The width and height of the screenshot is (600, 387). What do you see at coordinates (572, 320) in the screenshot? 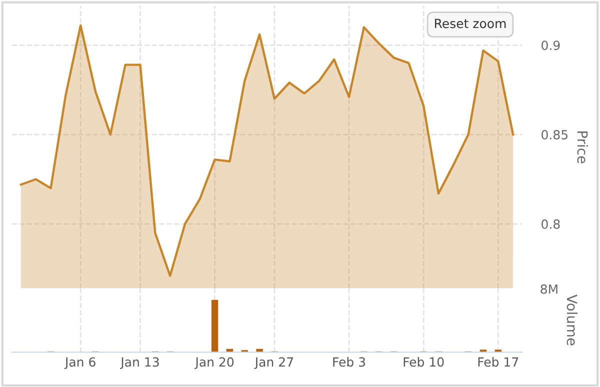
I see `y-axis-title: Volume` at bounding box center [572, 320].